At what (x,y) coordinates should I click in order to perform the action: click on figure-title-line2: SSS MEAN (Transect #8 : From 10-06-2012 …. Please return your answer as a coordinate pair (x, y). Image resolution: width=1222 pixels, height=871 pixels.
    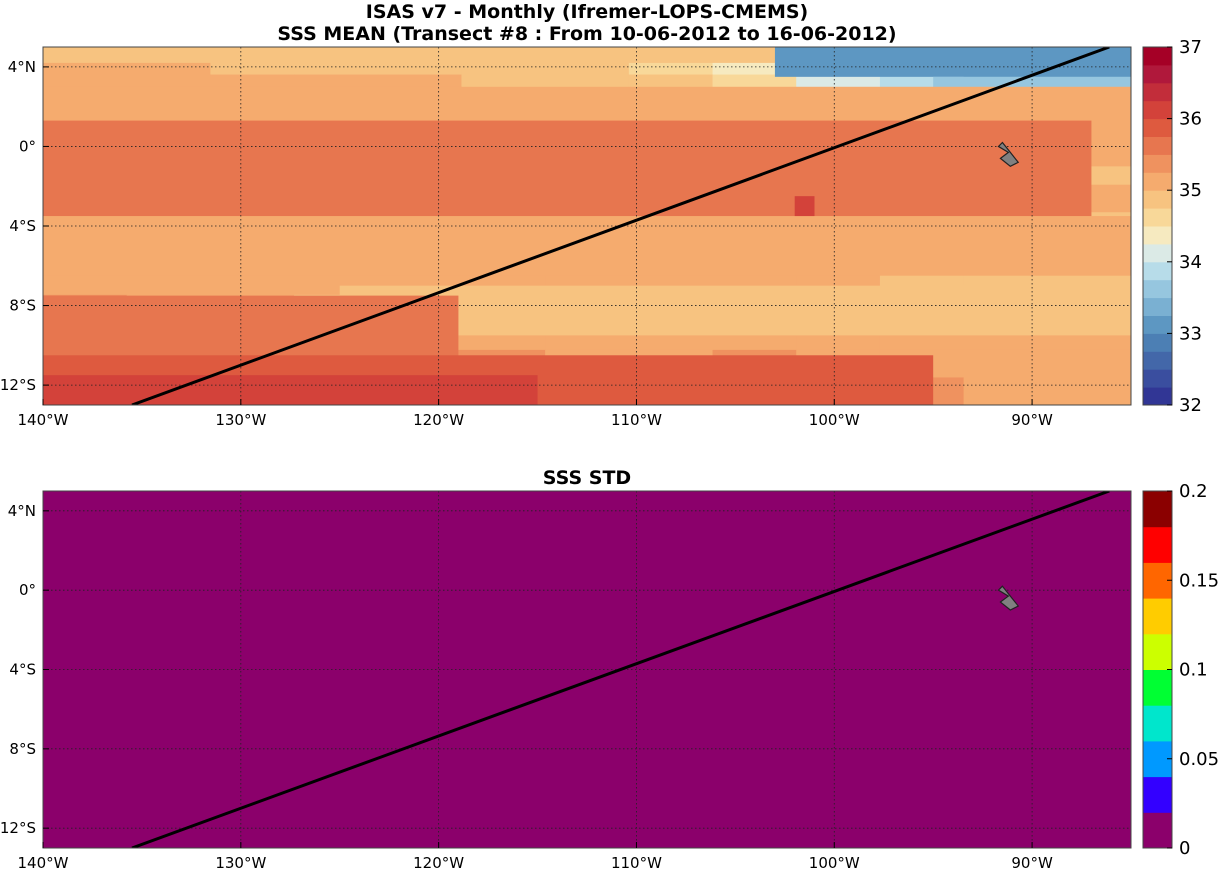
    Looking at the image, I should click on (587, 34).